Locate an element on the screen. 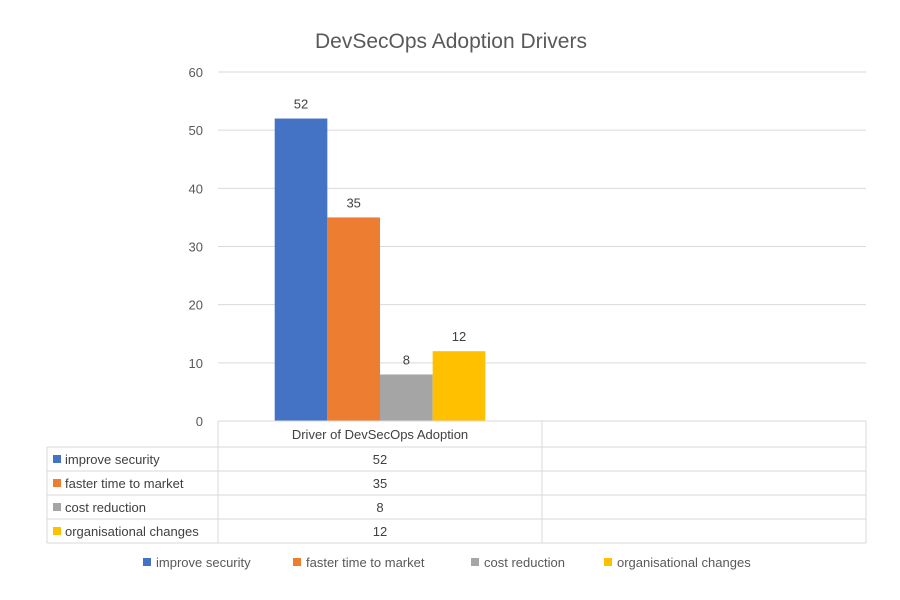  legend-entry: improve security is located at coordinates (203, 562).